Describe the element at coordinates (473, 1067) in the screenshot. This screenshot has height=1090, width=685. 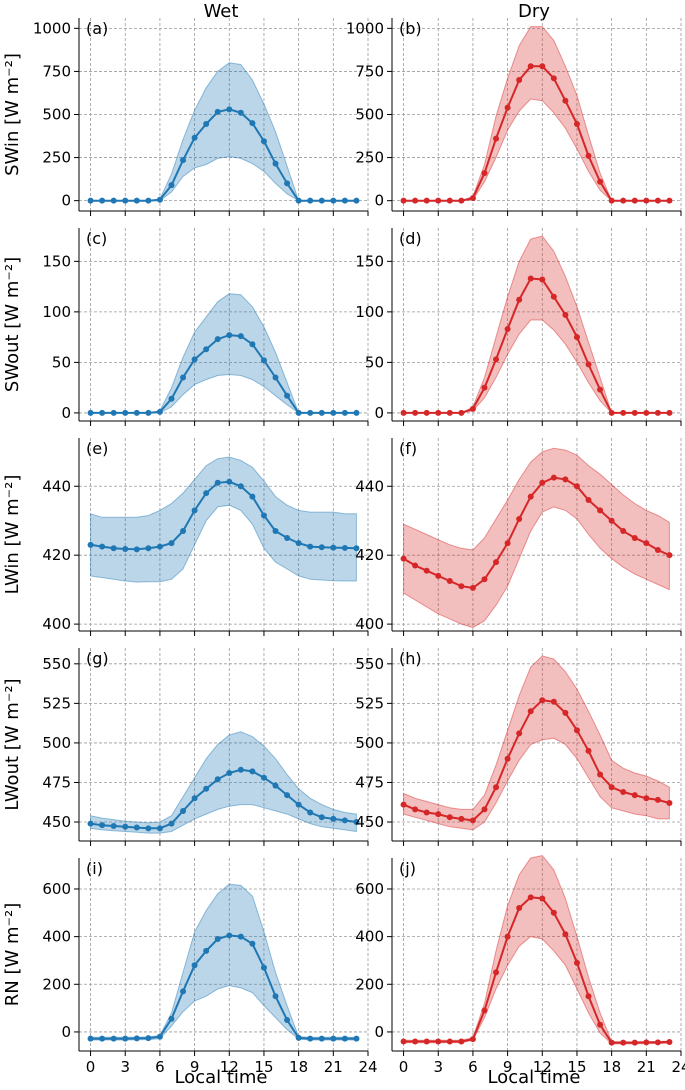
I see `x-tick-label: 6` at that location.